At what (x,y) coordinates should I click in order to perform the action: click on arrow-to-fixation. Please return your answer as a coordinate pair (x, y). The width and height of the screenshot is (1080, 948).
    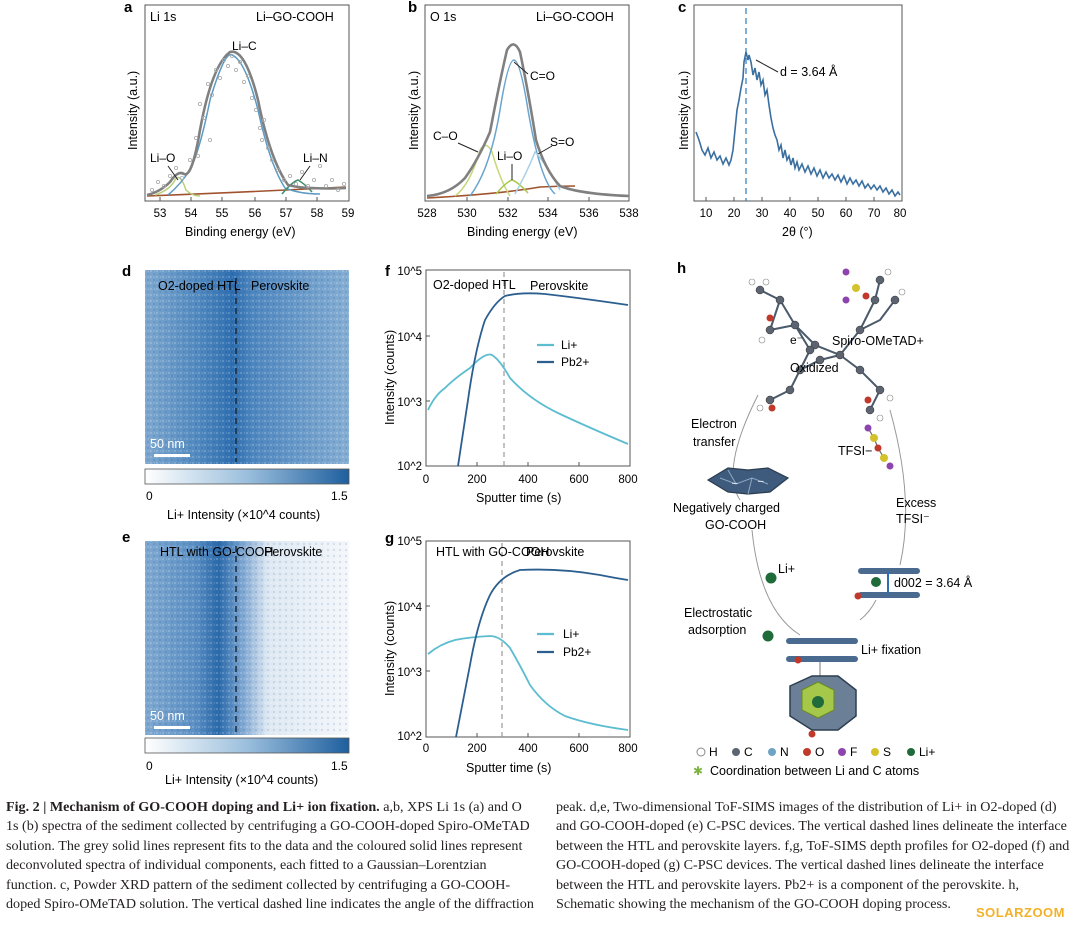
    Looking at the image, I should click on (776, 582).